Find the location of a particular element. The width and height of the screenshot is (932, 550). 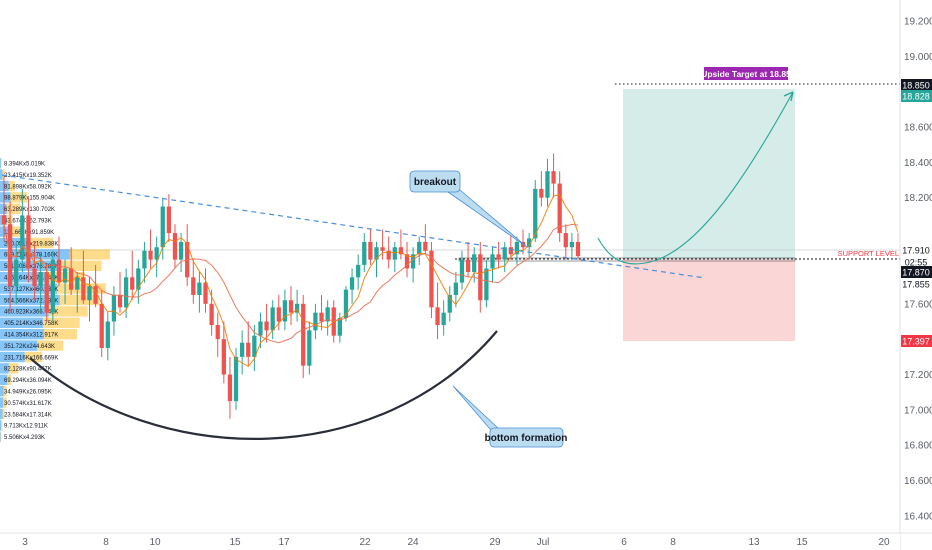

time-tick: 22 is located at coordinates (365, 542).